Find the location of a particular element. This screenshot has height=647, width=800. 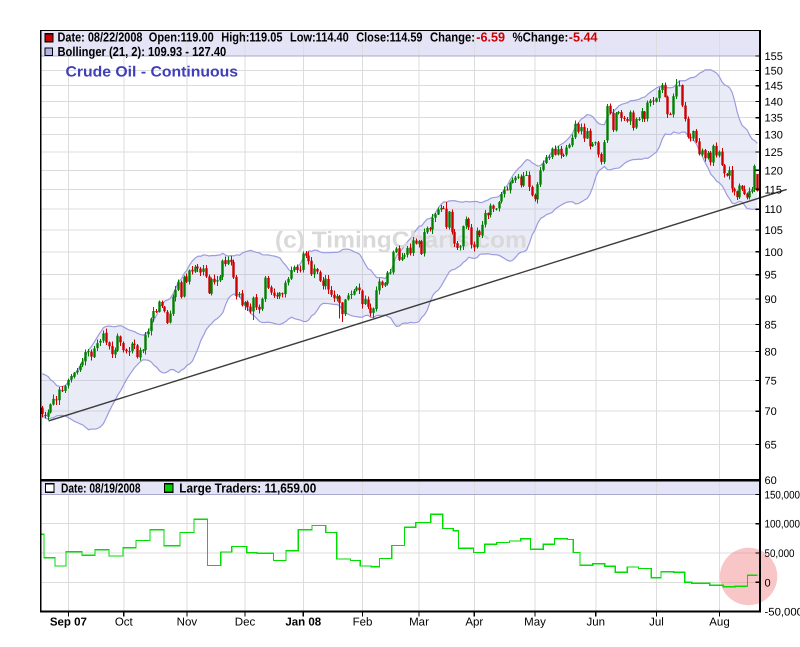

svg-text: High:119.05 is located at coordinates (251, 37).